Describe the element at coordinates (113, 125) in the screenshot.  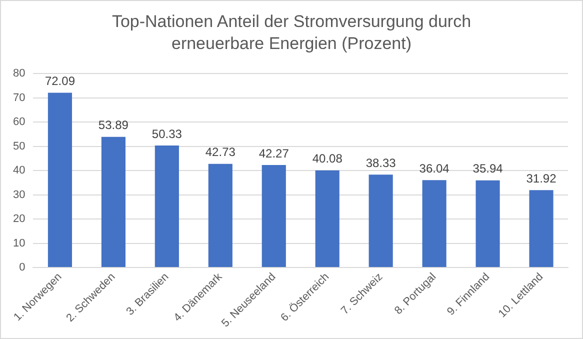
I see `data-label: 53.89` at that location.